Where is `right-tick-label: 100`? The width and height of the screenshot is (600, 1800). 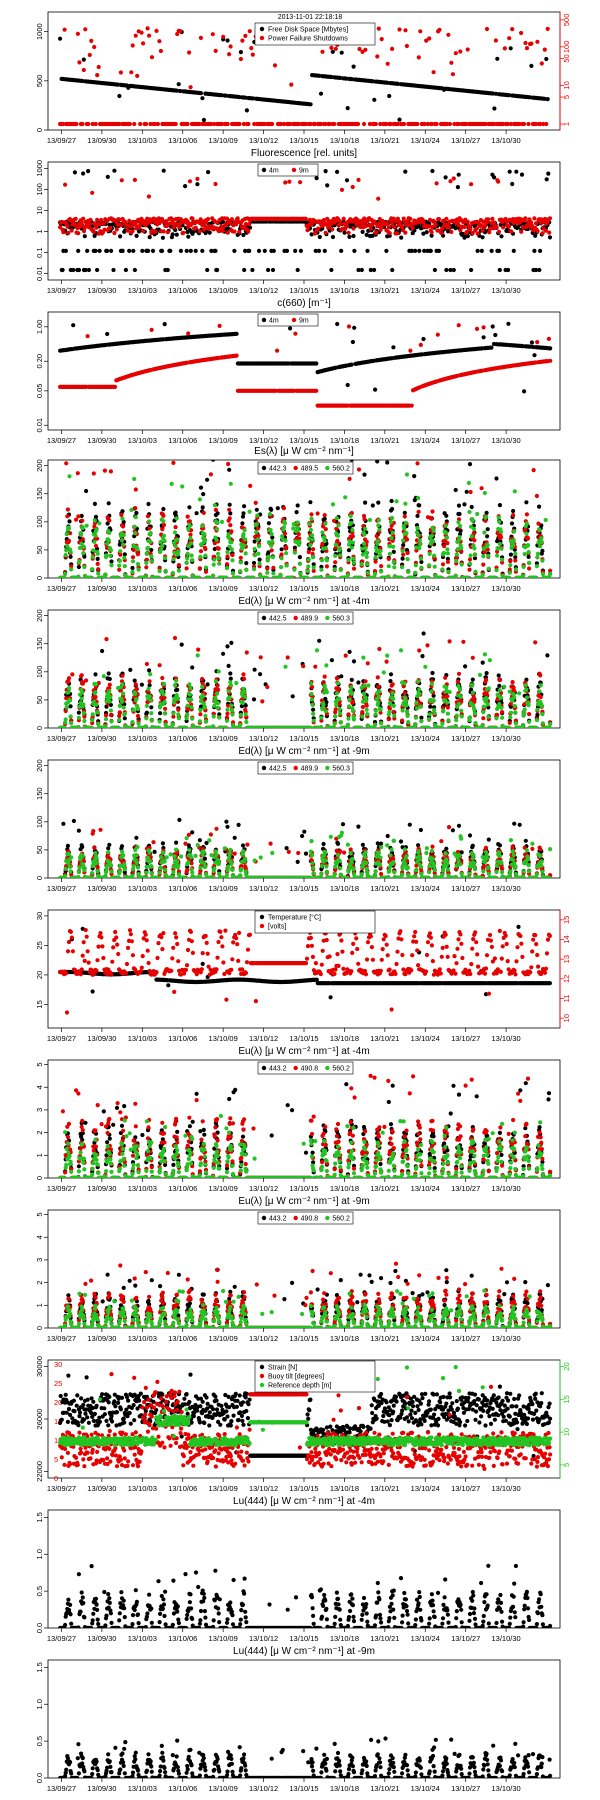
right-tick-label: 100 is located at coordinates (566, 47).